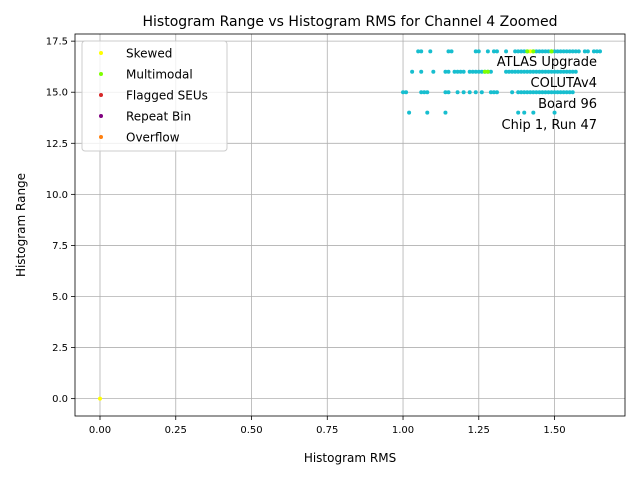 Image resolution: width=640 pixels, height=480 pixels. What do you see at coordinates (60, 246) in the screenshot?
I see `y-tick-label: 7.5` at bounding box center [60, 246].